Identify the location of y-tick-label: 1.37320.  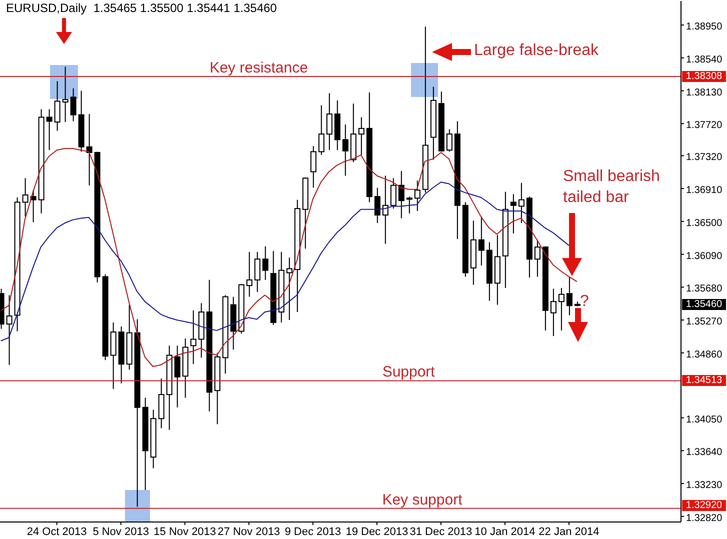
(704, 158).